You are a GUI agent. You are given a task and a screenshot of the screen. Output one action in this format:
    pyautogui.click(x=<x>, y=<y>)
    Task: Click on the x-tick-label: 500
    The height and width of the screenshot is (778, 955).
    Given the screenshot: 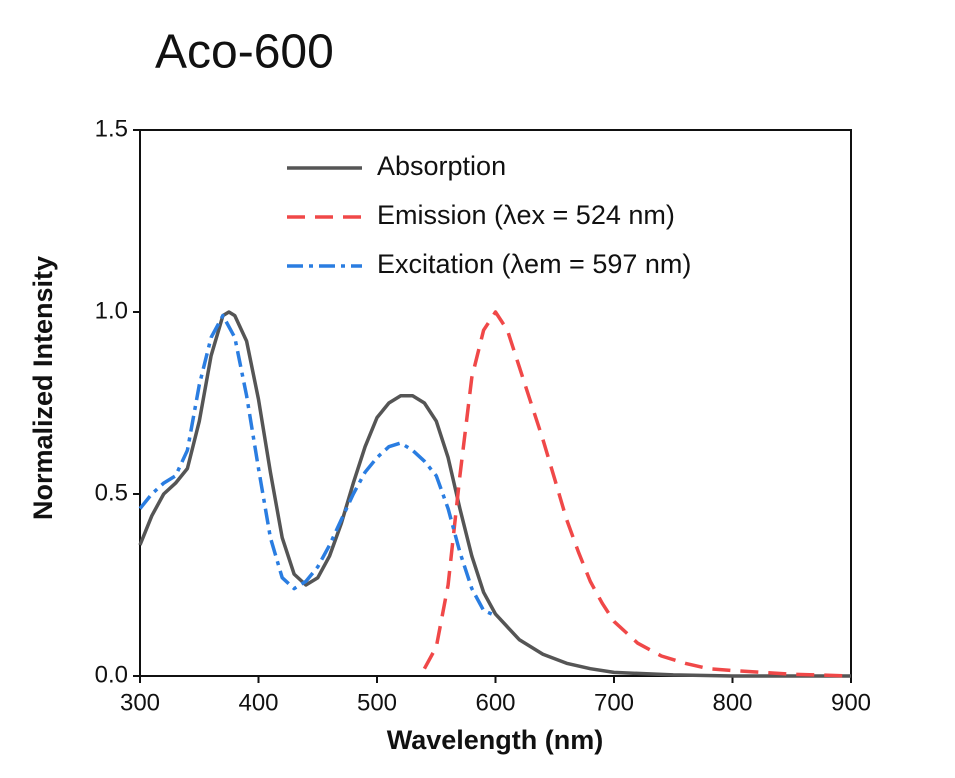 What is the action you would take?
    pyautogui.click(x=377, y=702)
    